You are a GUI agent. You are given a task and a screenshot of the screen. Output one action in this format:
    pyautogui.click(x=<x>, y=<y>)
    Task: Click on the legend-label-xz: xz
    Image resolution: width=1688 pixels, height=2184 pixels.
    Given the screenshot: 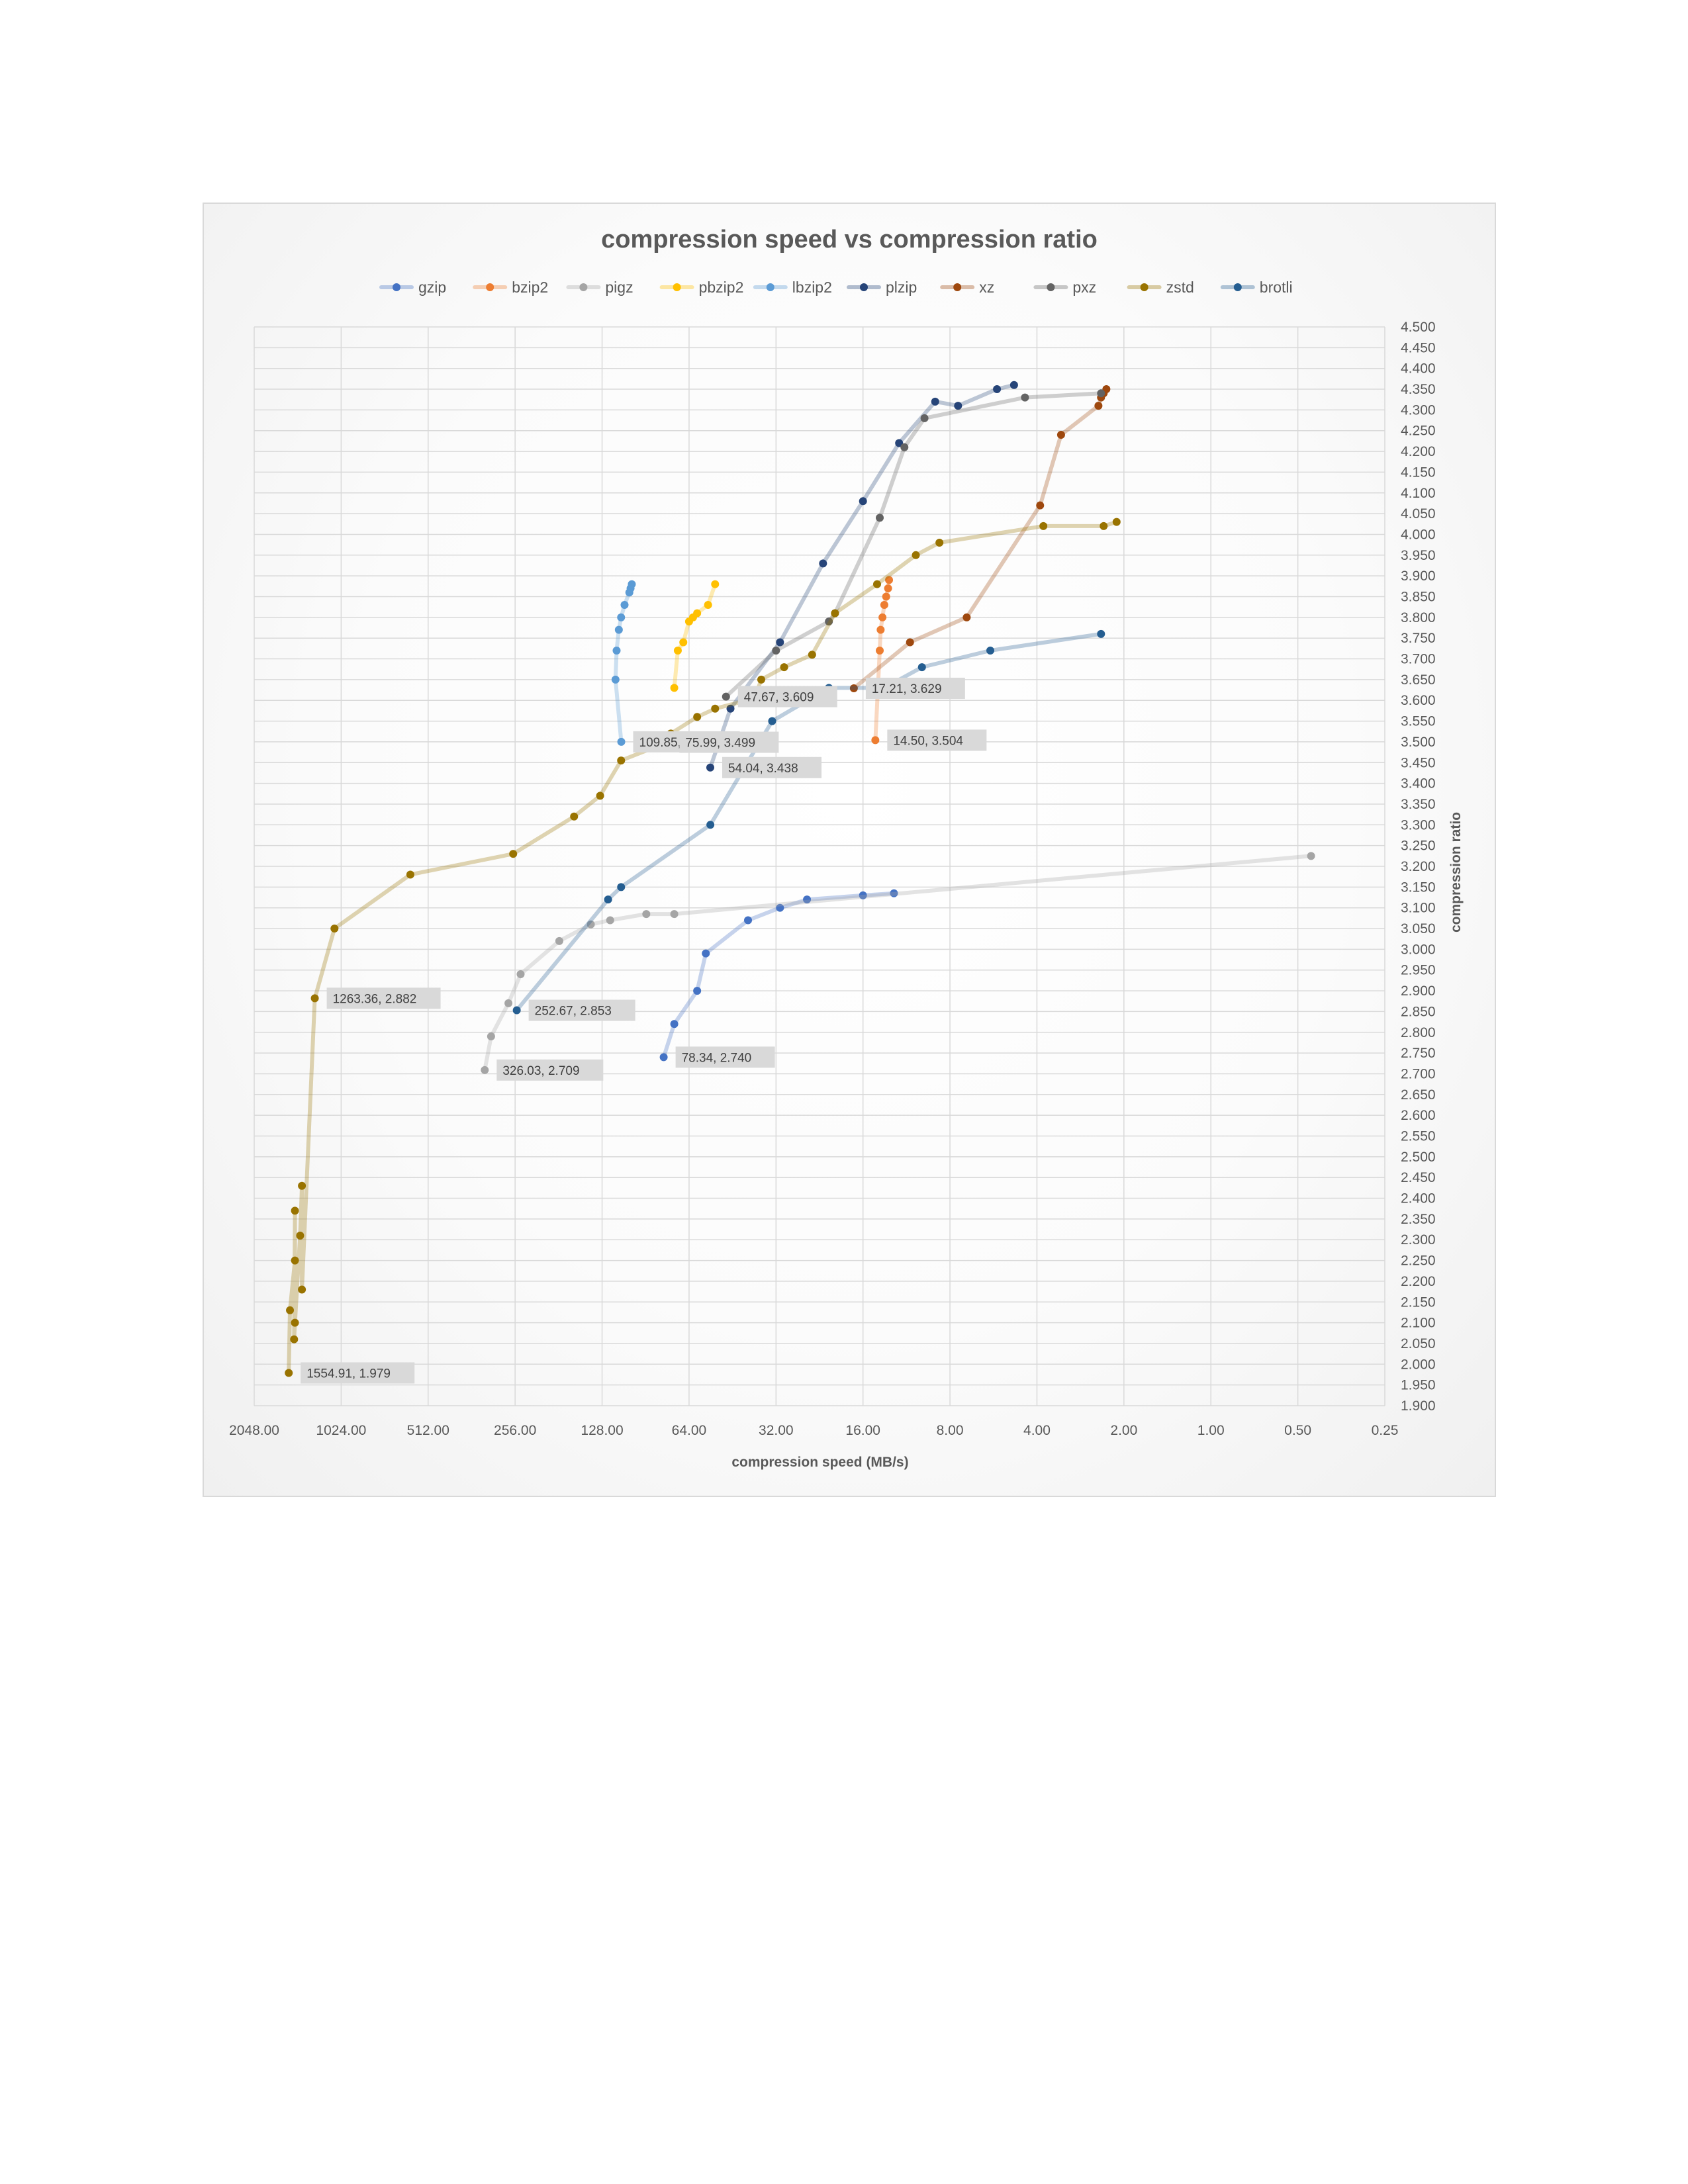 What is the action you would take?
    pyautogui.click(x=986, y=287)
    